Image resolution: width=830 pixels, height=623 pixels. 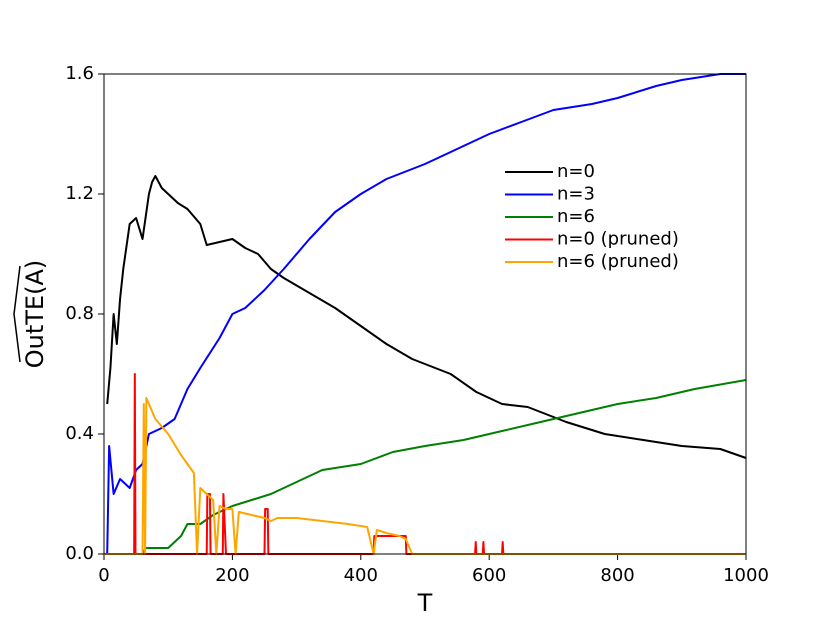 I want to click on legend-label: n=0, so click(x=576, y=171).